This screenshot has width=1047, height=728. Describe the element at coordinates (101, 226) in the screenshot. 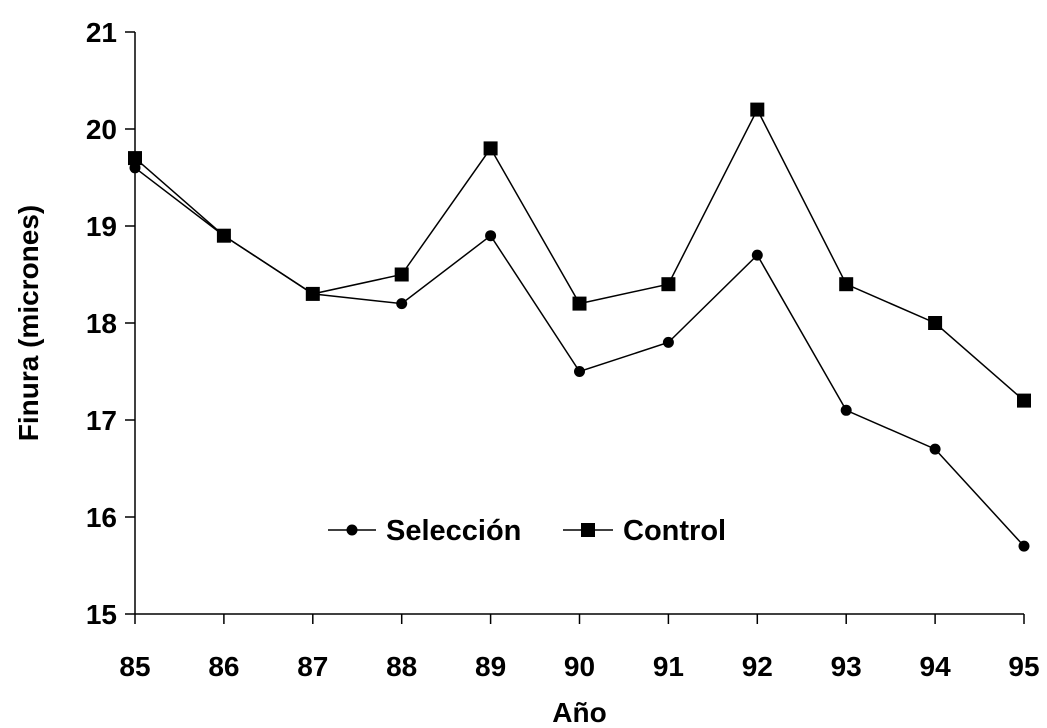

I see `y-tick-label: 19` at that location.